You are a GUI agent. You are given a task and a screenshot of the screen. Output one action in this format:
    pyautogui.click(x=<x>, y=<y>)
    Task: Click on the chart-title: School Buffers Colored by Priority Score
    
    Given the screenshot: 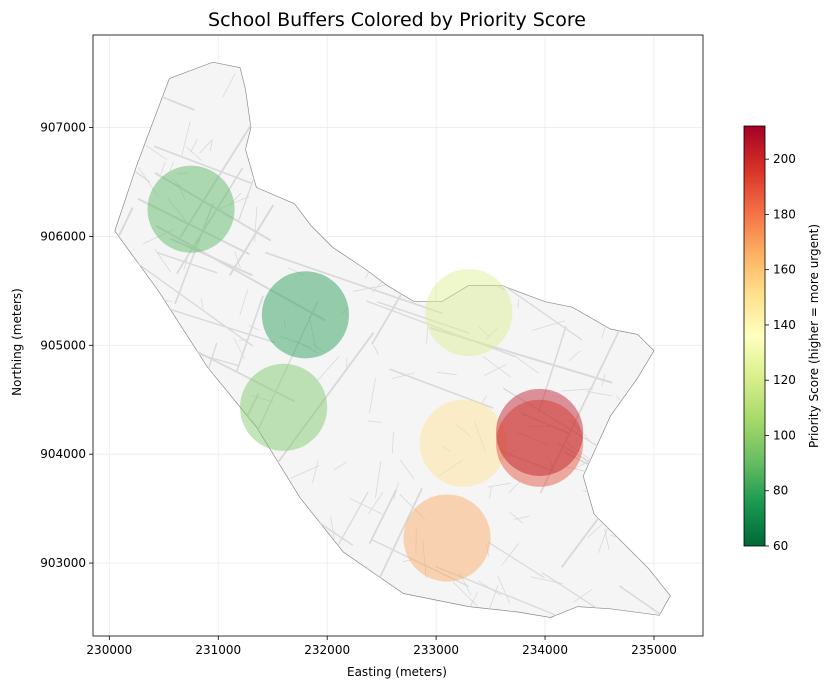 What is the action you would take?
    pyautogui.click(x=397, y=20)
    